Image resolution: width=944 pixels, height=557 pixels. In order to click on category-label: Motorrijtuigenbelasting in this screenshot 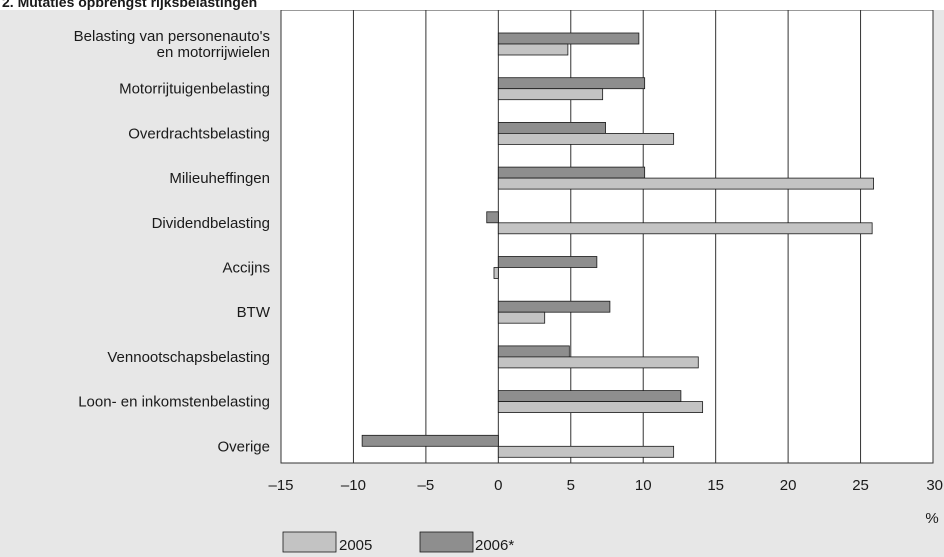, I will do `click(194, 89)`.